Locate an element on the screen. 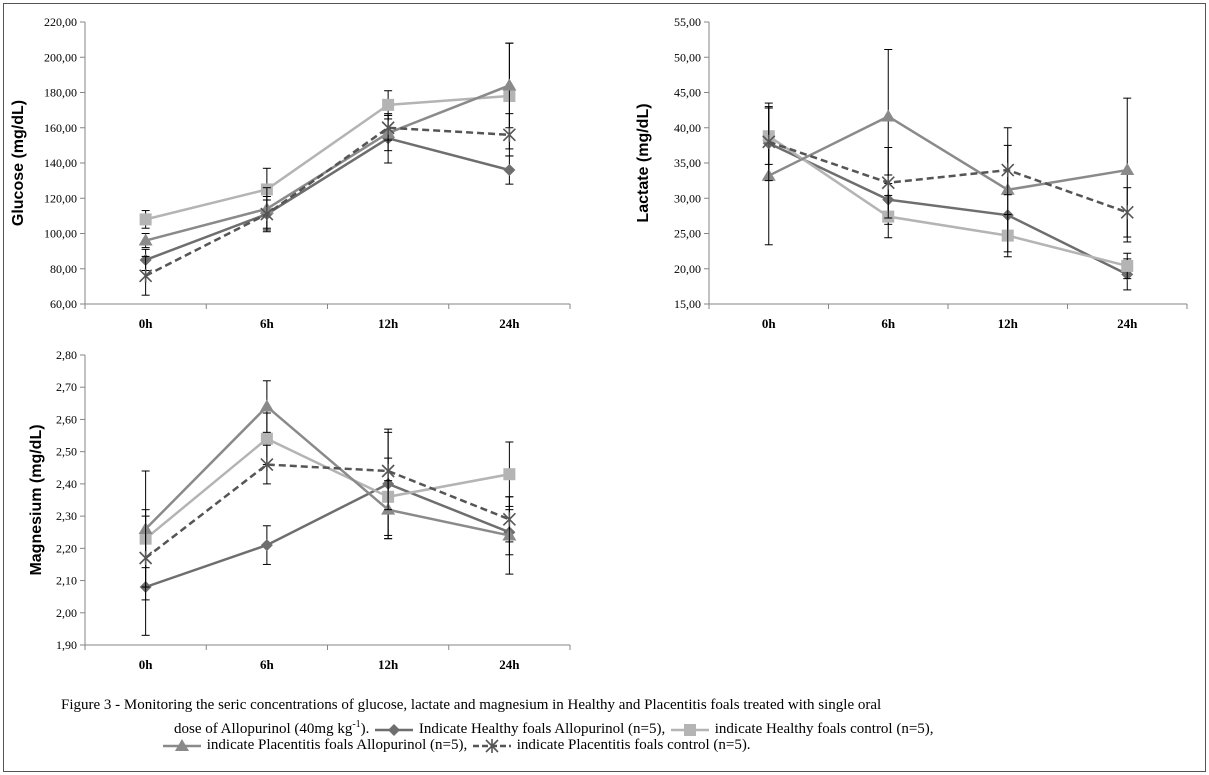 The height and width of the screenshot is (775, 1209). y-tick-label: 180,00 is located at coordinates (60, 93).